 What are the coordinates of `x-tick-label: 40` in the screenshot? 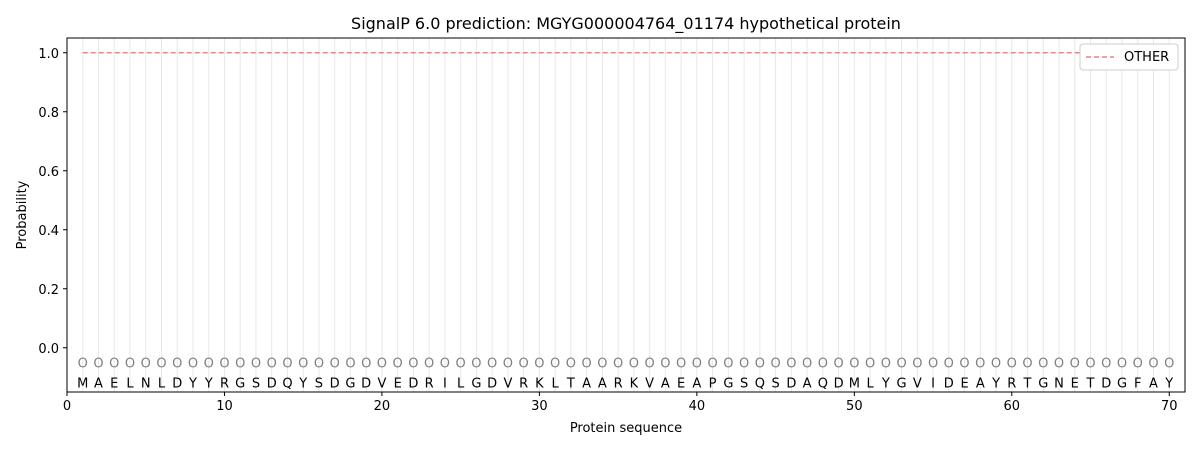 It's located at (697, 406).